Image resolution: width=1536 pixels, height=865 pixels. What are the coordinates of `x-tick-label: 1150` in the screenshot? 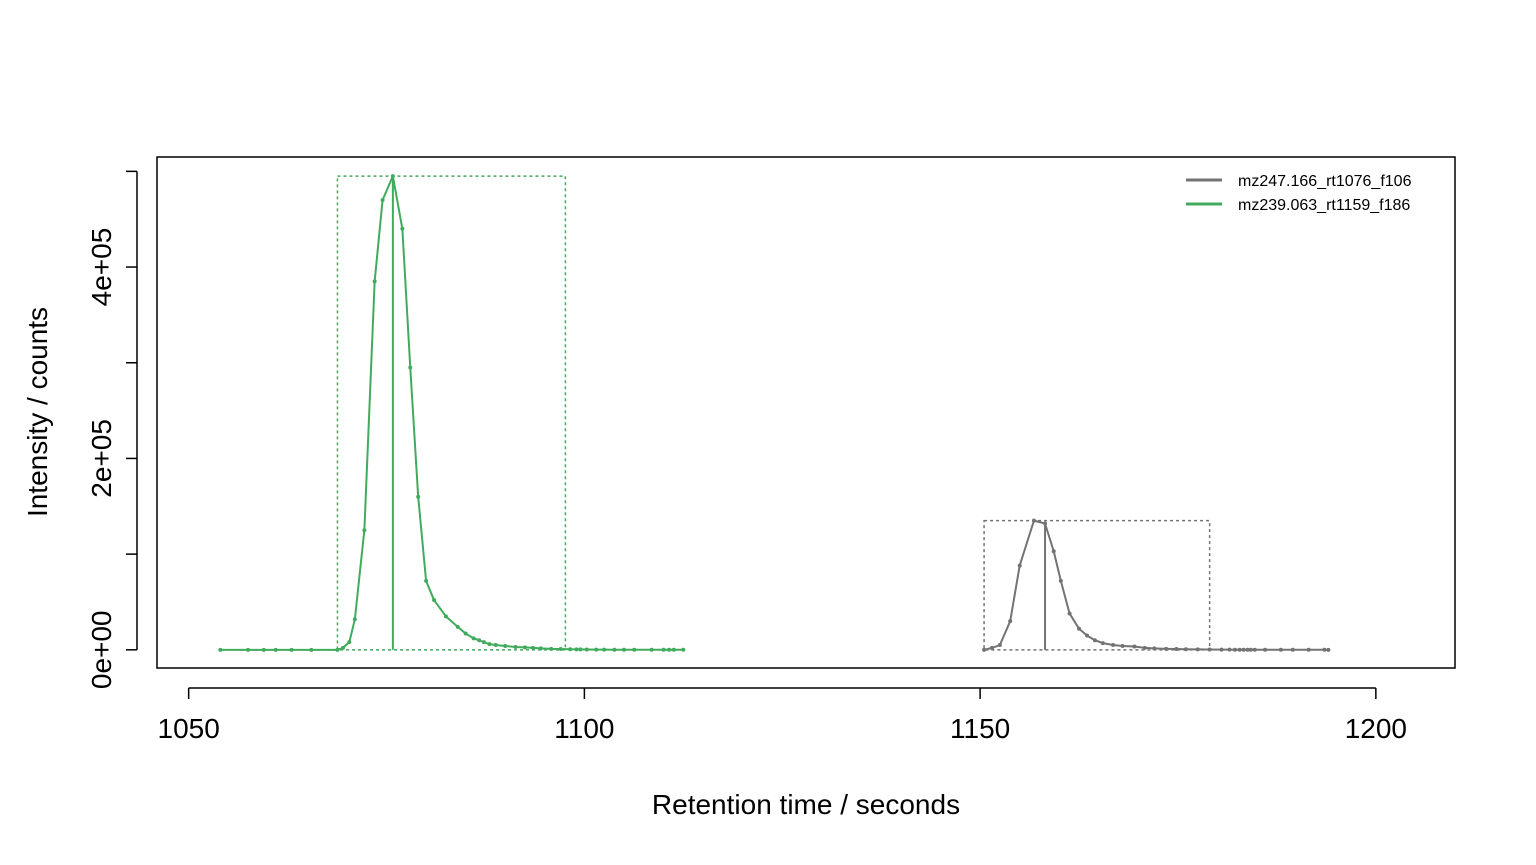 It's located at (980, 728).